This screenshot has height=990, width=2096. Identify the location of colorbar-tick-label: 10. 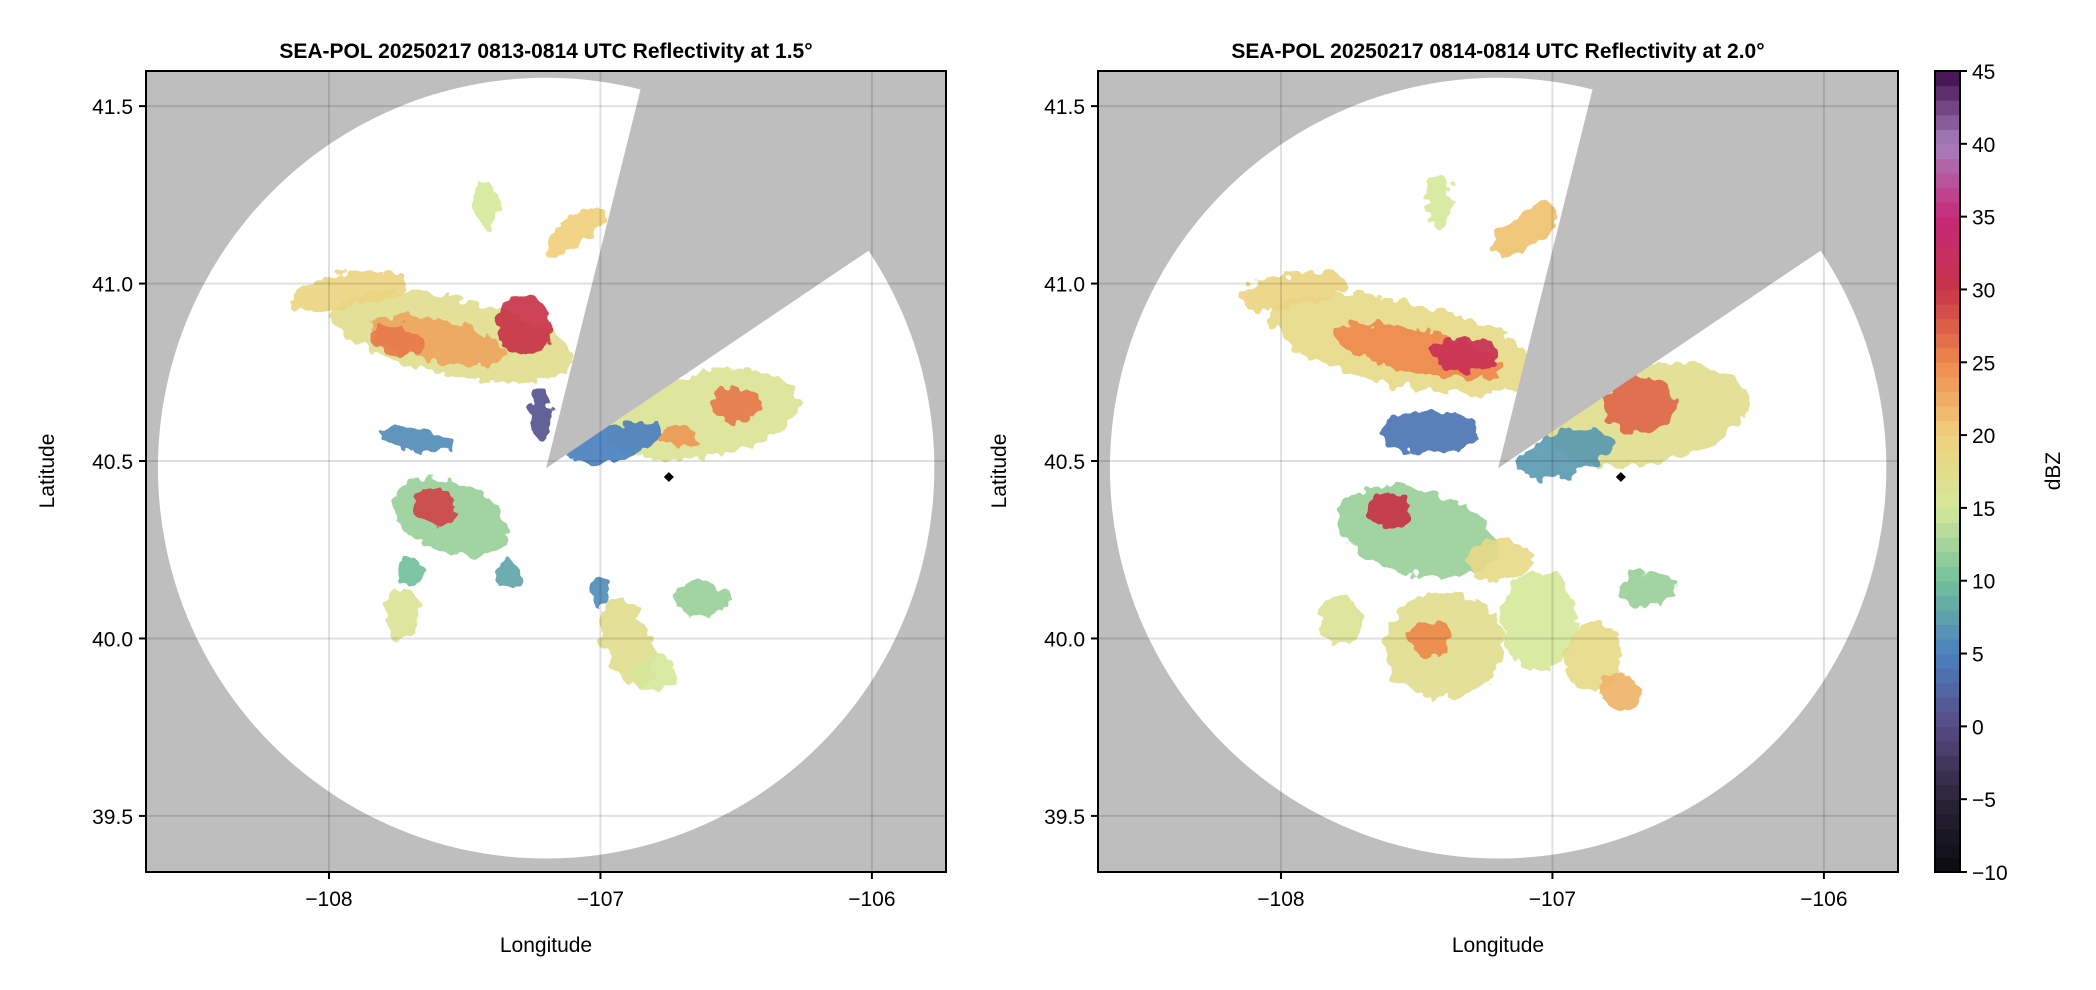
(1983, 582).